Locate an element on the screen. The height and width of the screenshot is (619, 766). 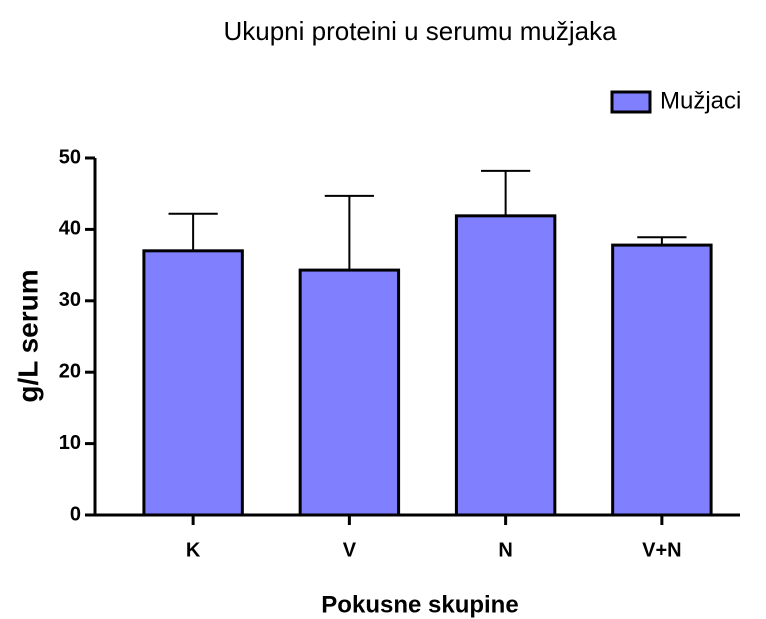
x-tick-label: K is located at coordinates (193, 550).